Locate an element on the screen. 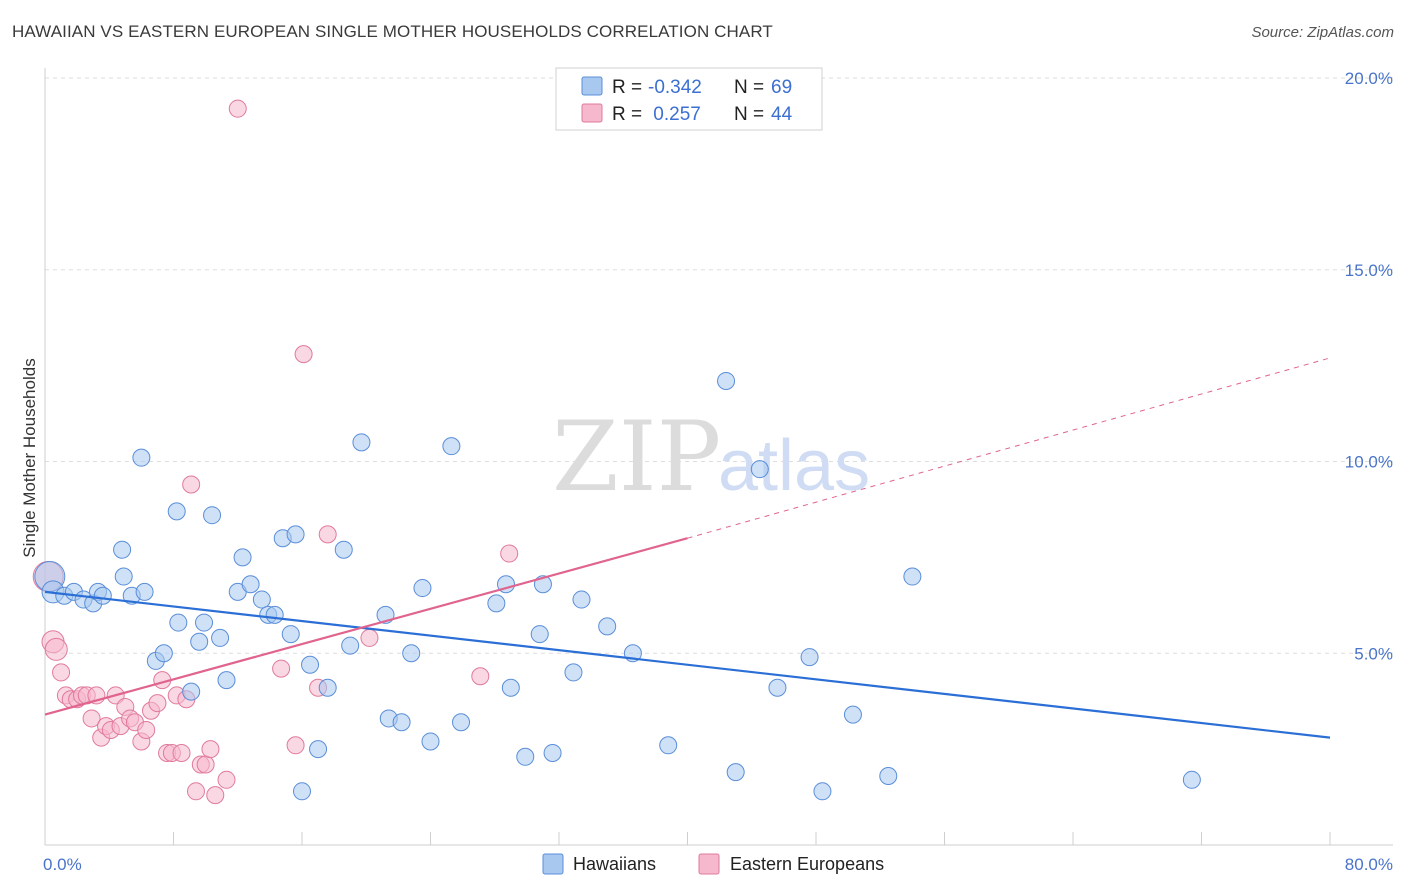 This screenshot has height=892, width=1406. source-label: Source: ZipAtlas.com is located at coordinates (1322, 32).